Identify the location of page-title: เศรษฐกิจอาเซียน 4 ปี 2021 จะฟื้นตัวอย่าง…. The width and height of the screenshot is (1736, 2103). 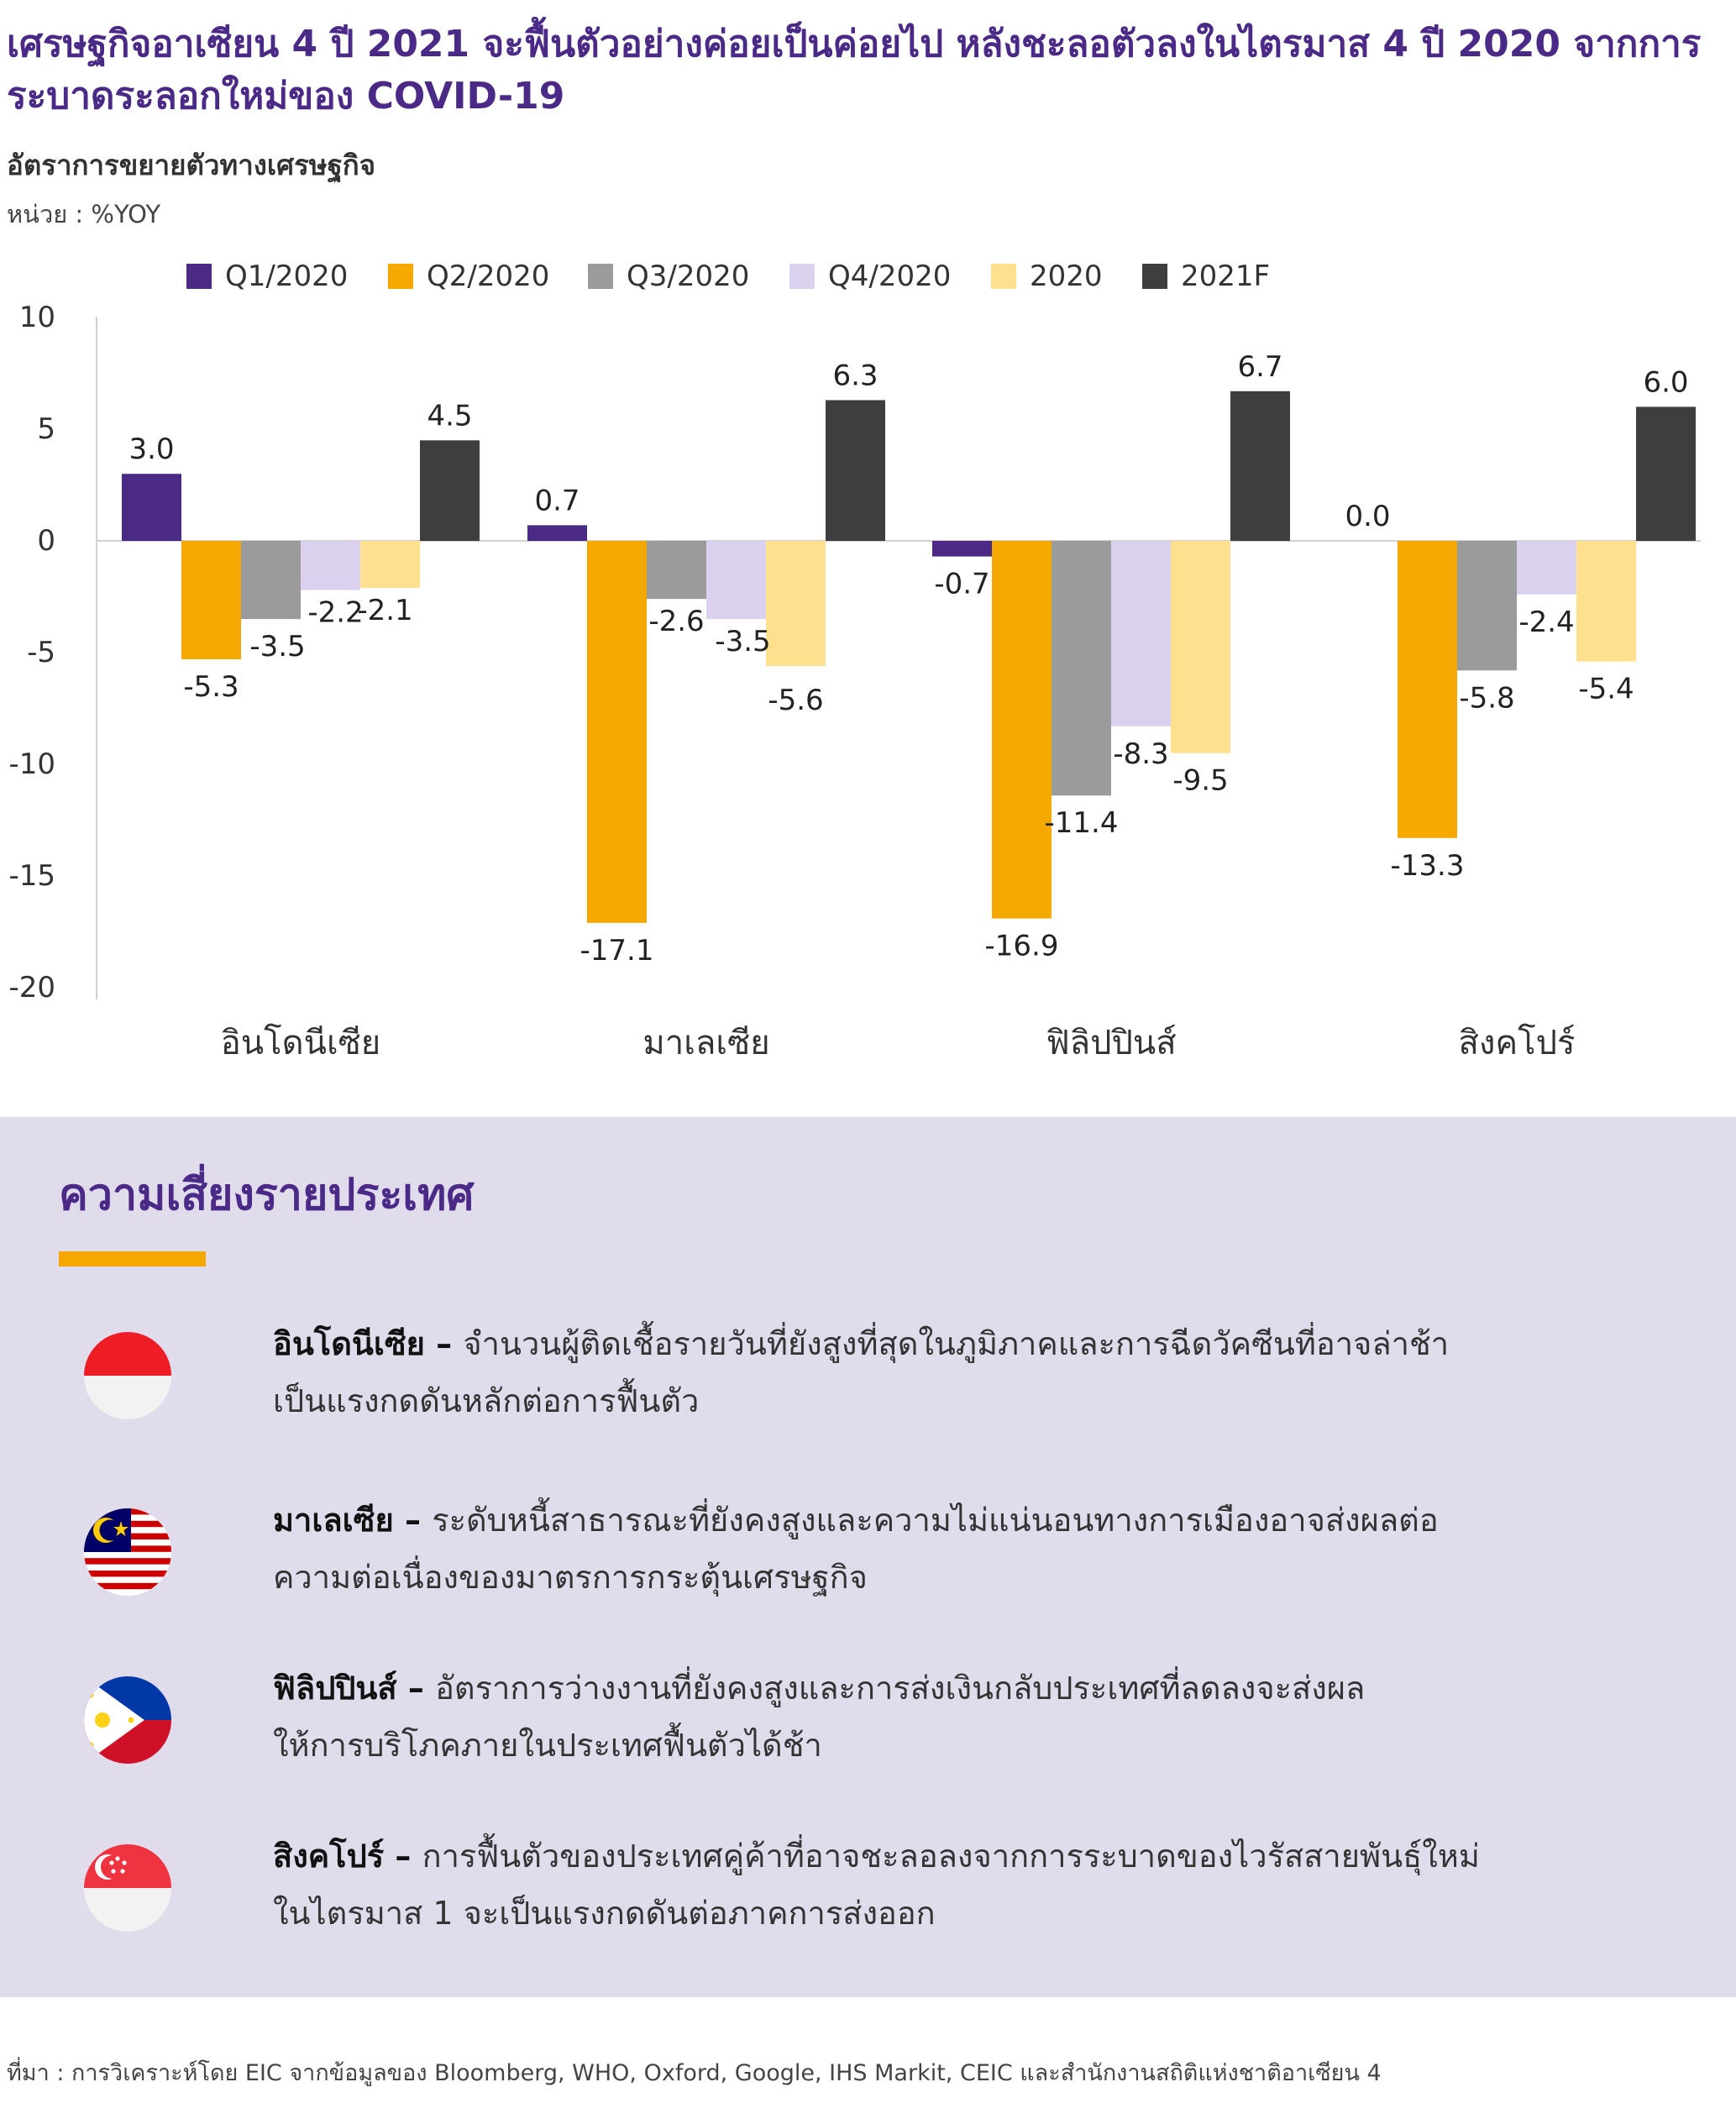
(854, 70).